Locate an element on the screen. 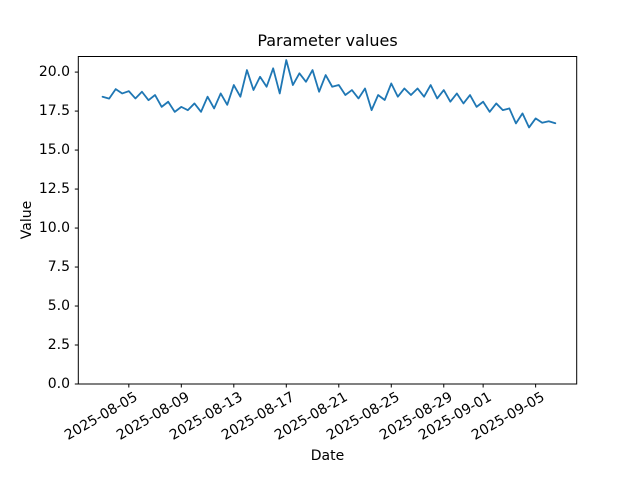 The height and width of the screenshot is (480, 640). y-tick-label: 15.0 is located at coordinates (54, 150).